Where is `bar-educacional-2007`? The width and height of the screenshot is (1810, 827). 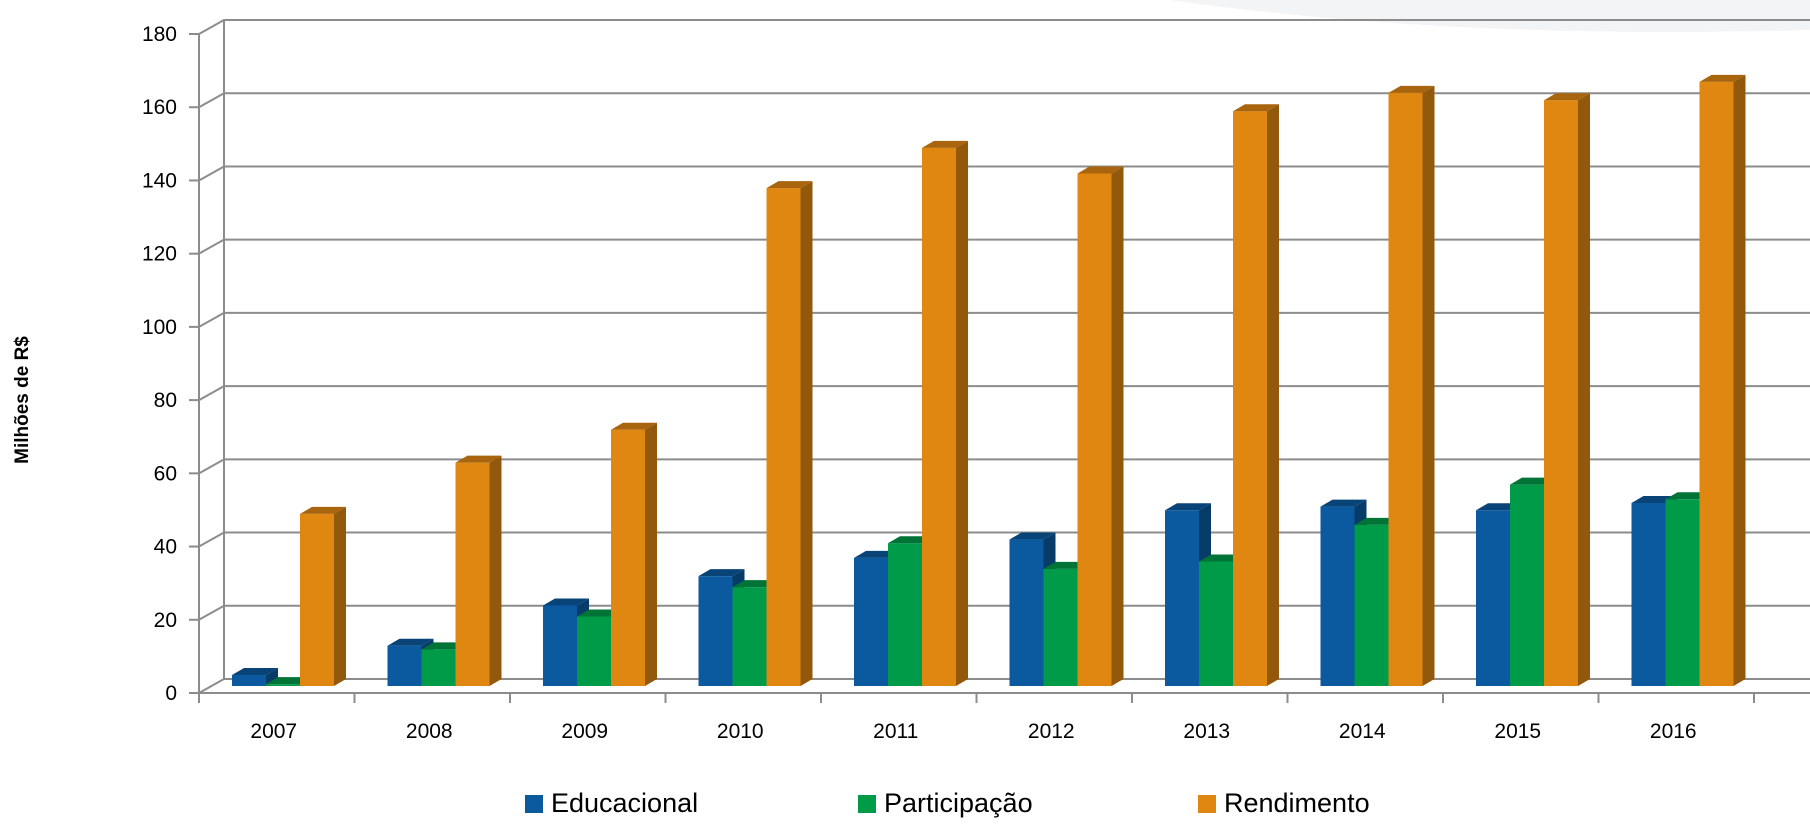
bar-educacional-2007 is located at coordinates (255, 677).